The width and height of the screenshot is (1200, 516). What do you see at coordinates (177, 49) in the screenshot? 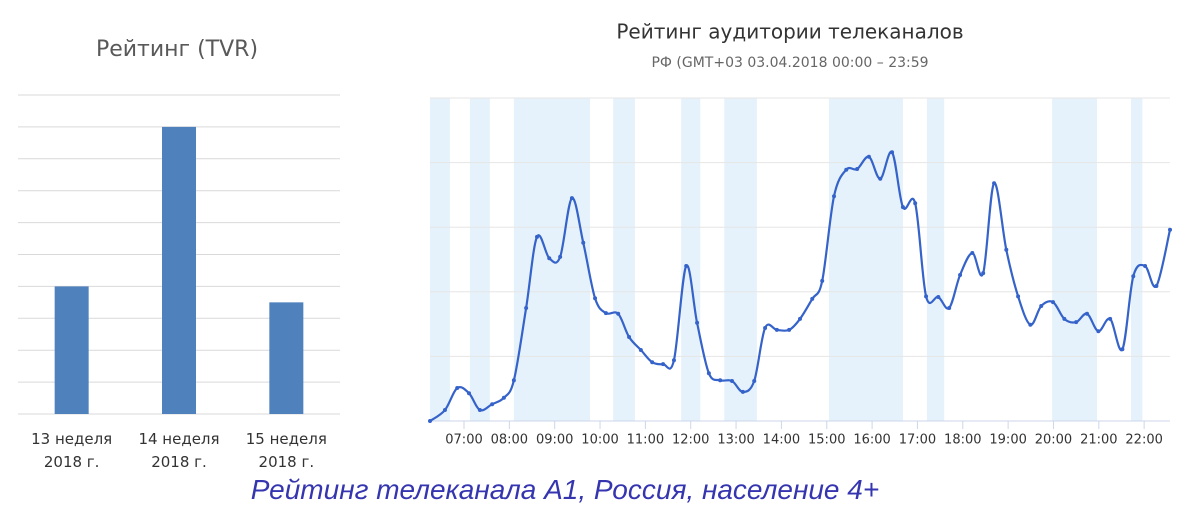
I see `bar-chart-title: Рейтинг (TVR)` at bounding box center [177, 49].